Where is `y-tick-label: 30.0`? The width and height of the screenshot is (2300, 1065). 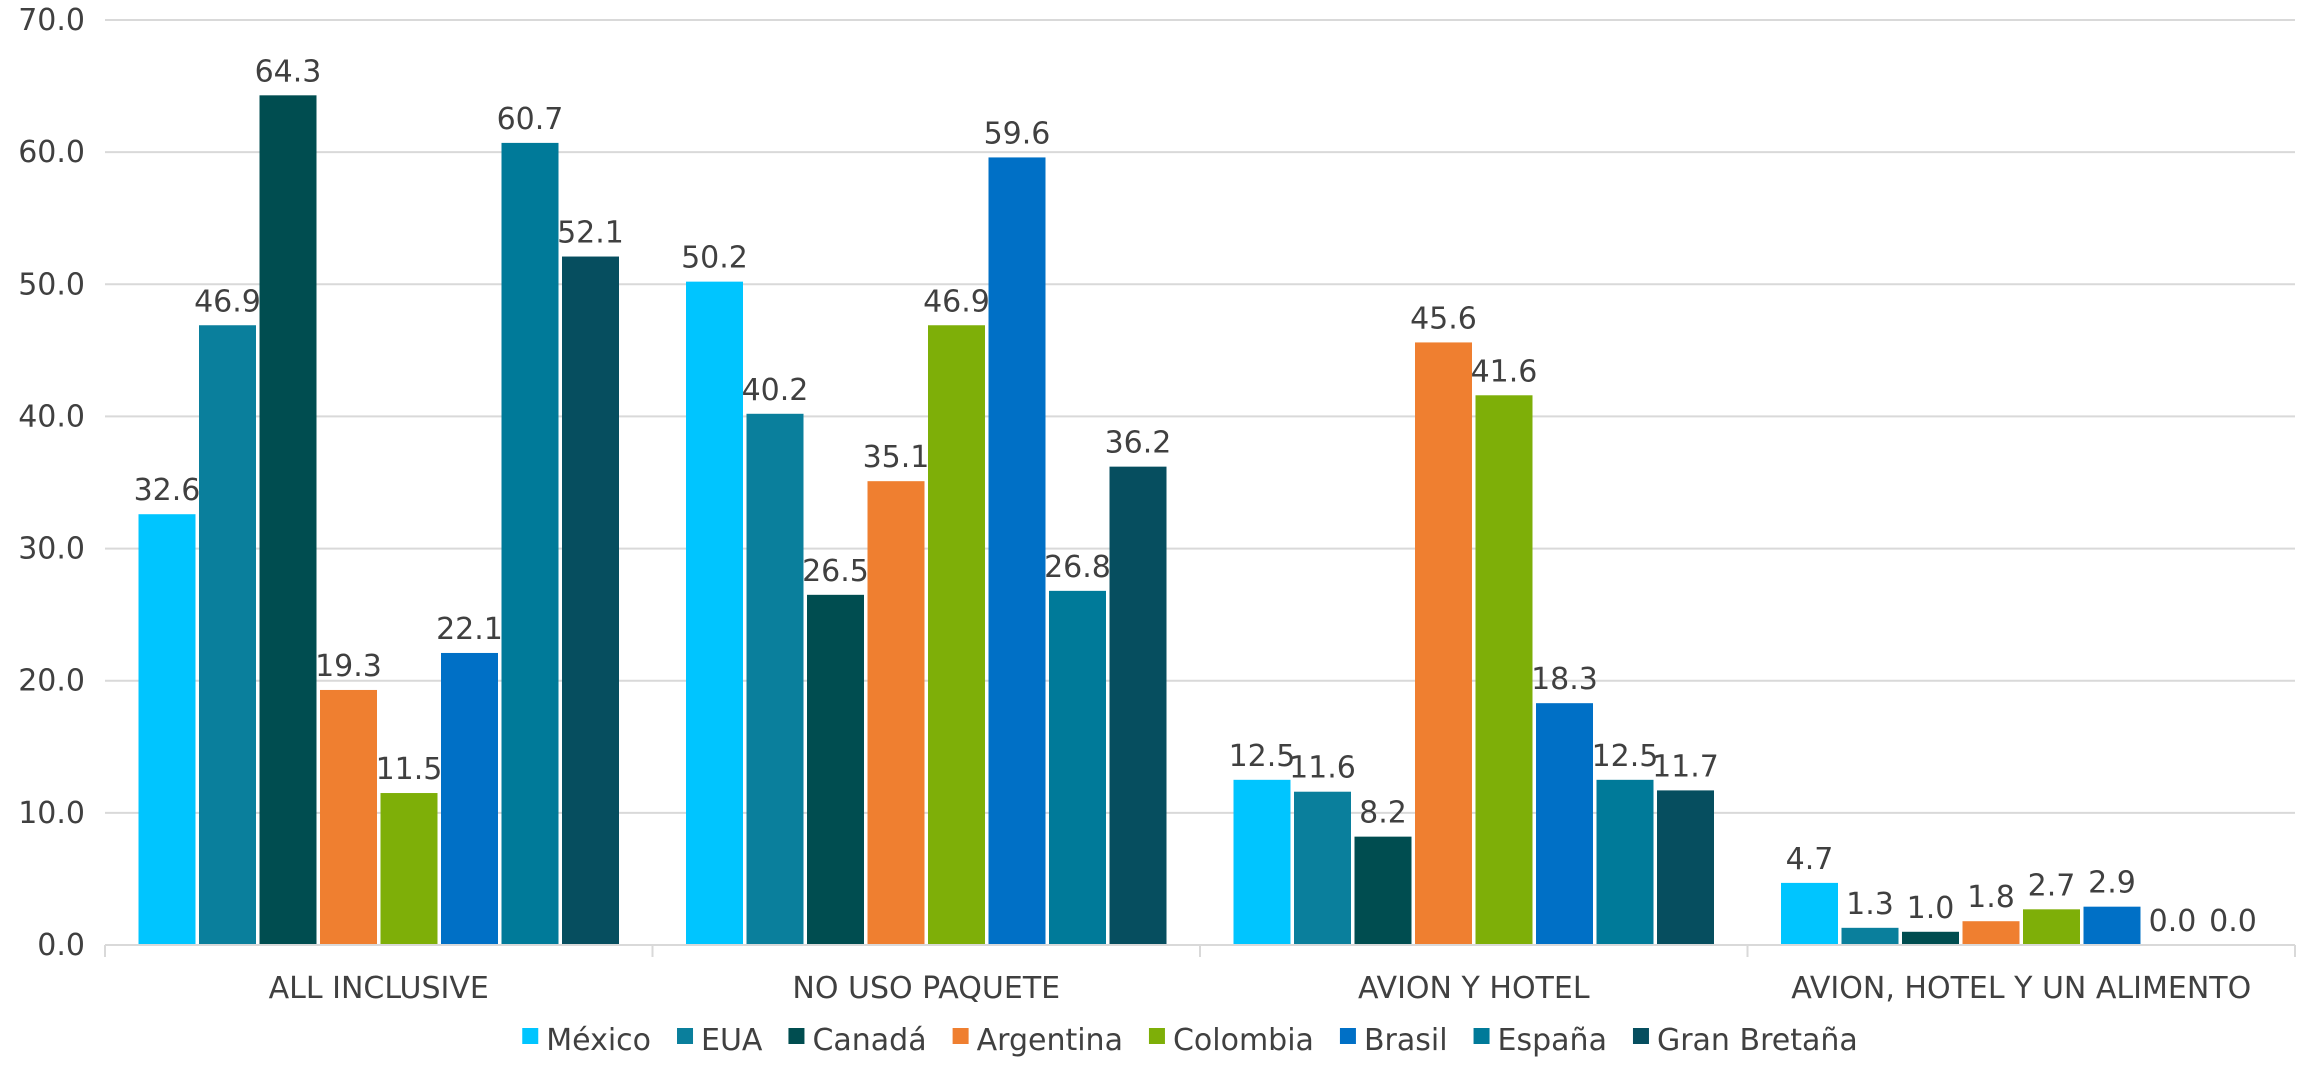 y-tick-label: 30.0 is located at coordinates (51, 549).